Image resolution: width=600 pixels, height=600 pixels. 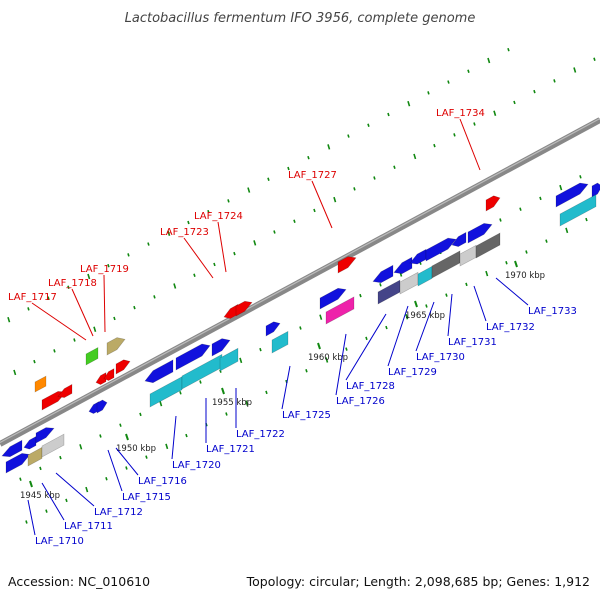 What do you see at coordinates (328, 358) in the screenshot?
I see `scale-label: 1960 kbp` at bounding box center [328, 358].